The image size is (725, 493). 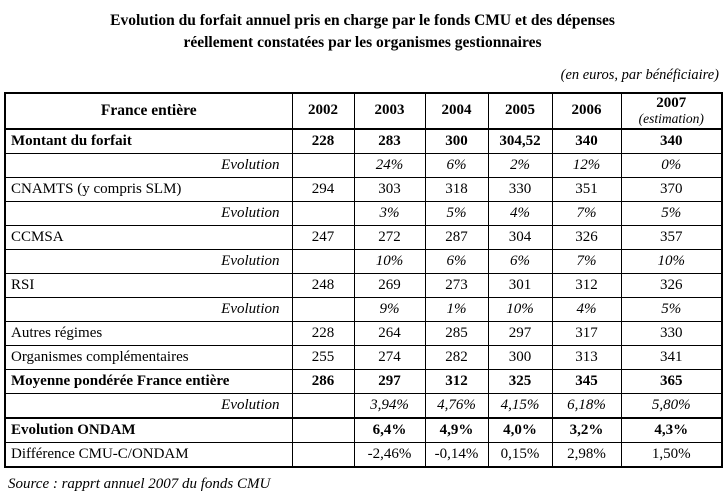 I want to click on value-cell: 286, so click(x=323, y=381).